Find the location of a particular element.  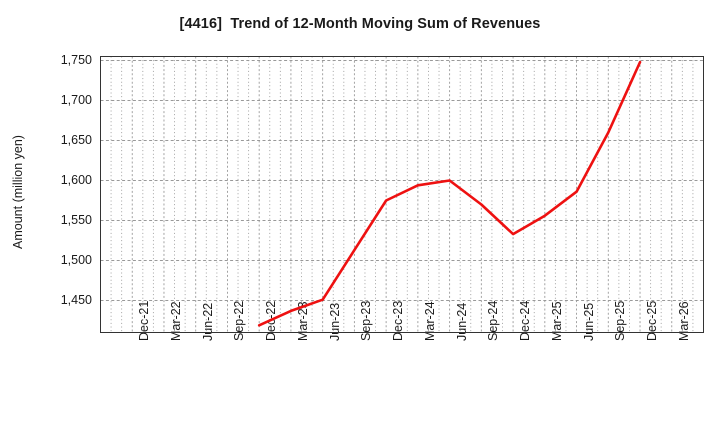

y-axis-tick-label: 1,500 is located at coordinates (76, 259).